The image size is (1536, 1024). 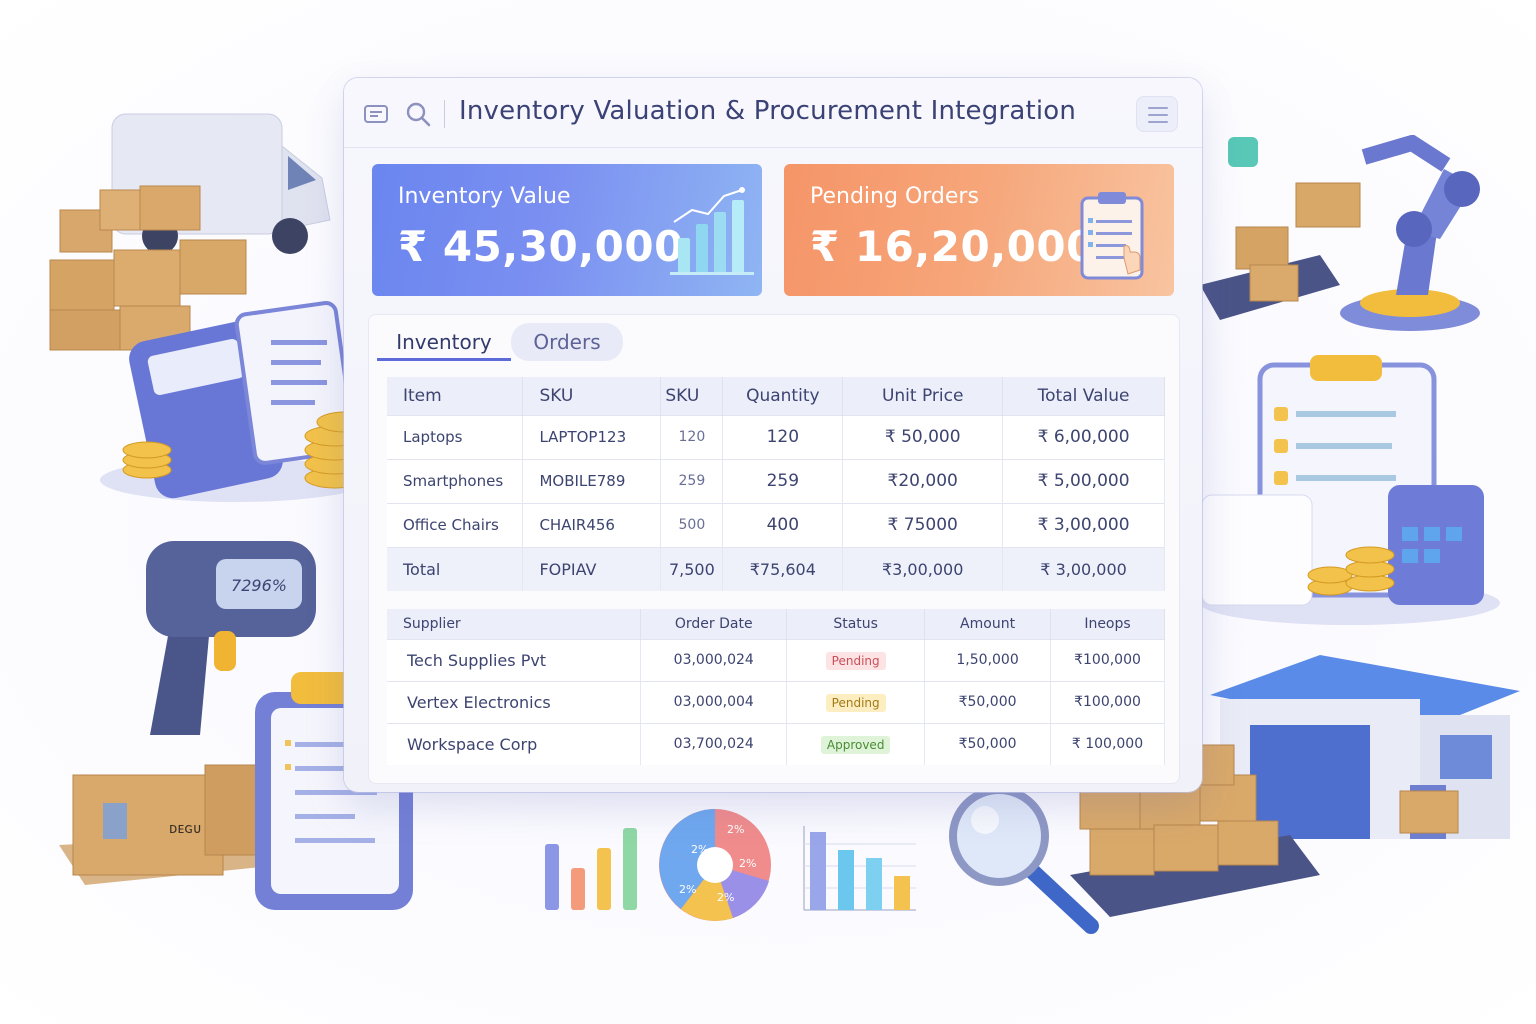 What do you see at coordinates (1024, 860) in the screenshot?
I see `magnifier-illustration` at bounding box center [1024, 860].